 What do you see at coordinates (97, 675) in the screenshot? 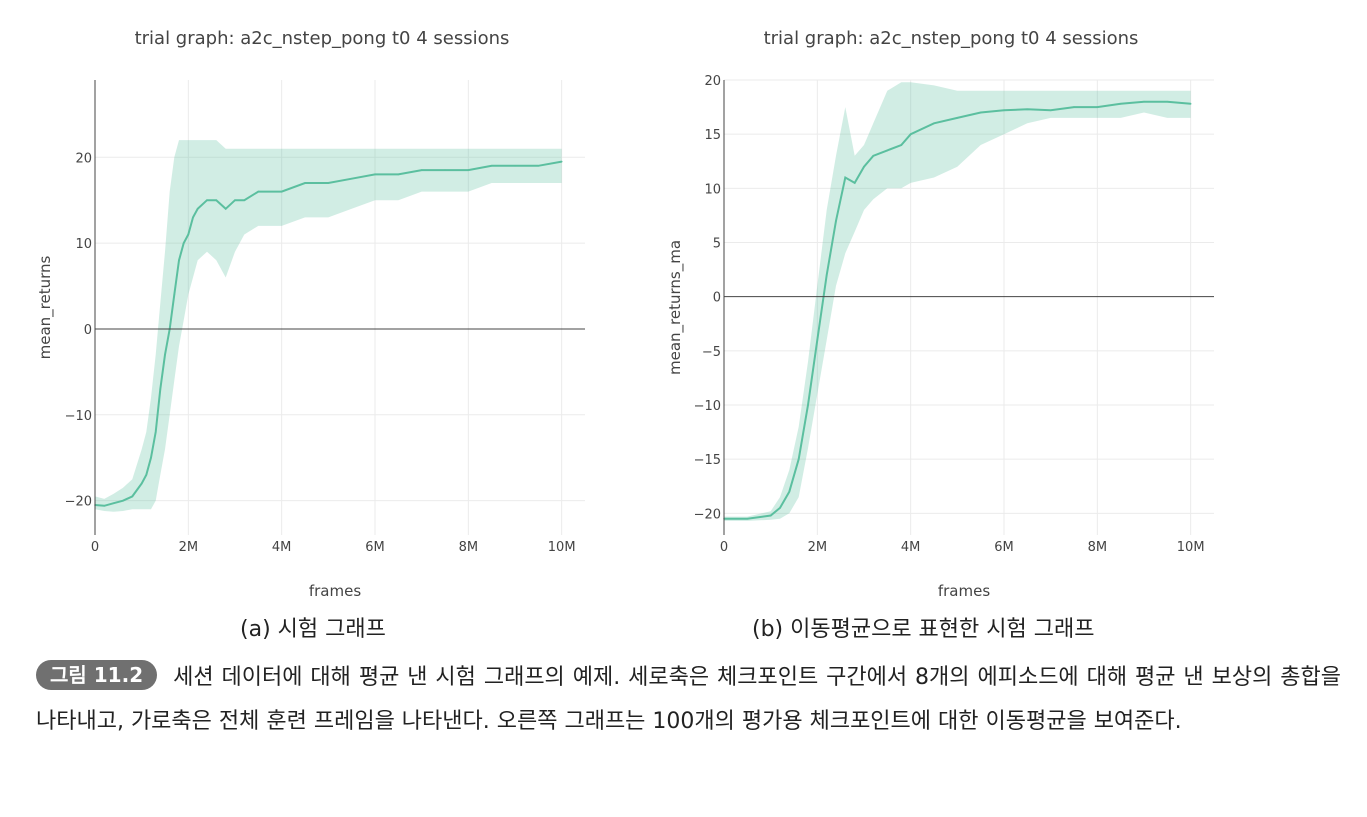
I see `figure-label-badge: 그림 11.2` at bounding box center [97, 675].